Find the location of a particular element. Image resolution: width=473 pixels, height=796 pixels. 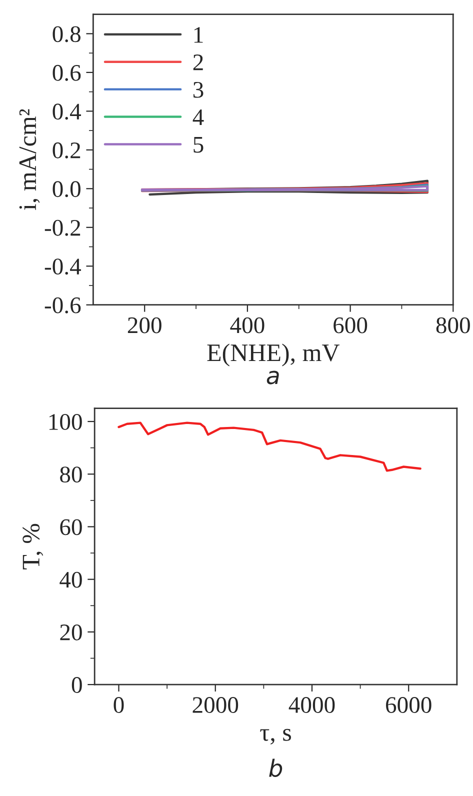

x-axis-title: τ, s is located at coordinates (275, 736).